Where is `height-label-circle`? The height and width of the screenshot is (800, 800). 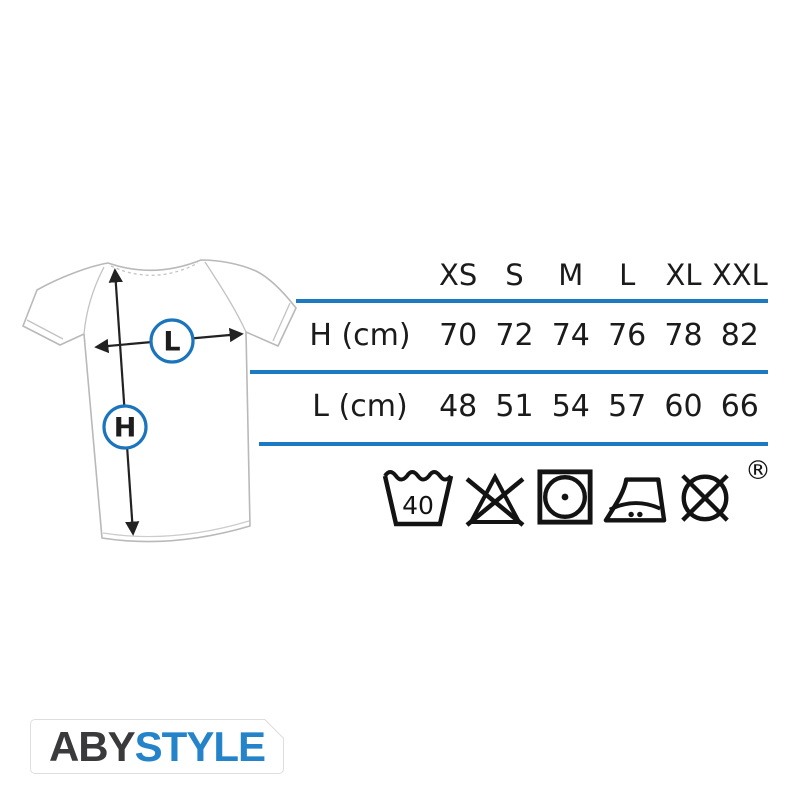 height-label-circle is located at coordinates (125, 427).